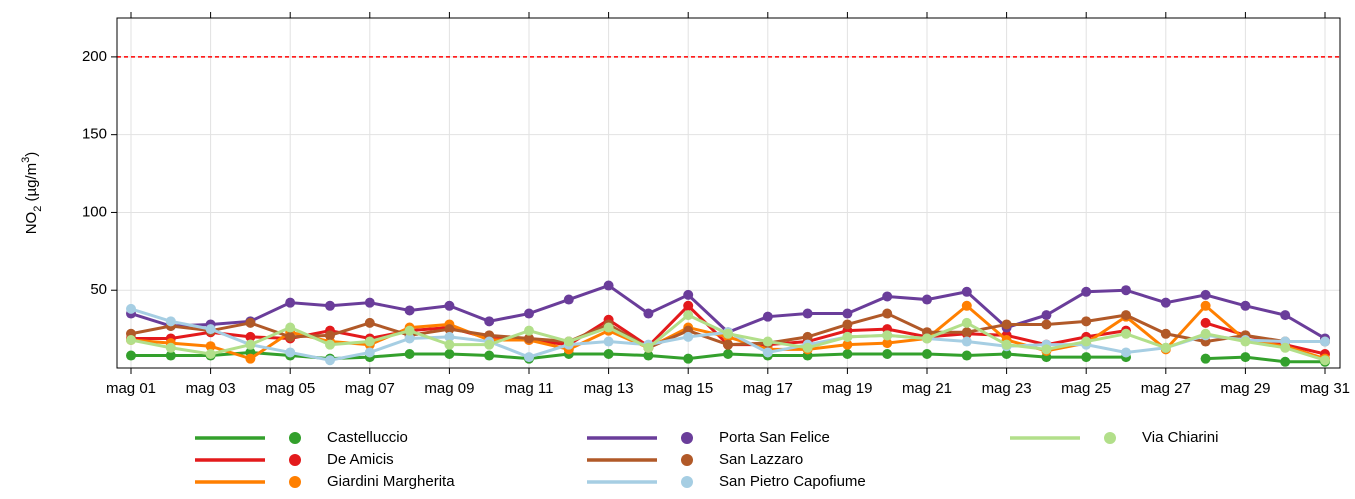  I want to click on y-label-part: ), so click(31, 154).